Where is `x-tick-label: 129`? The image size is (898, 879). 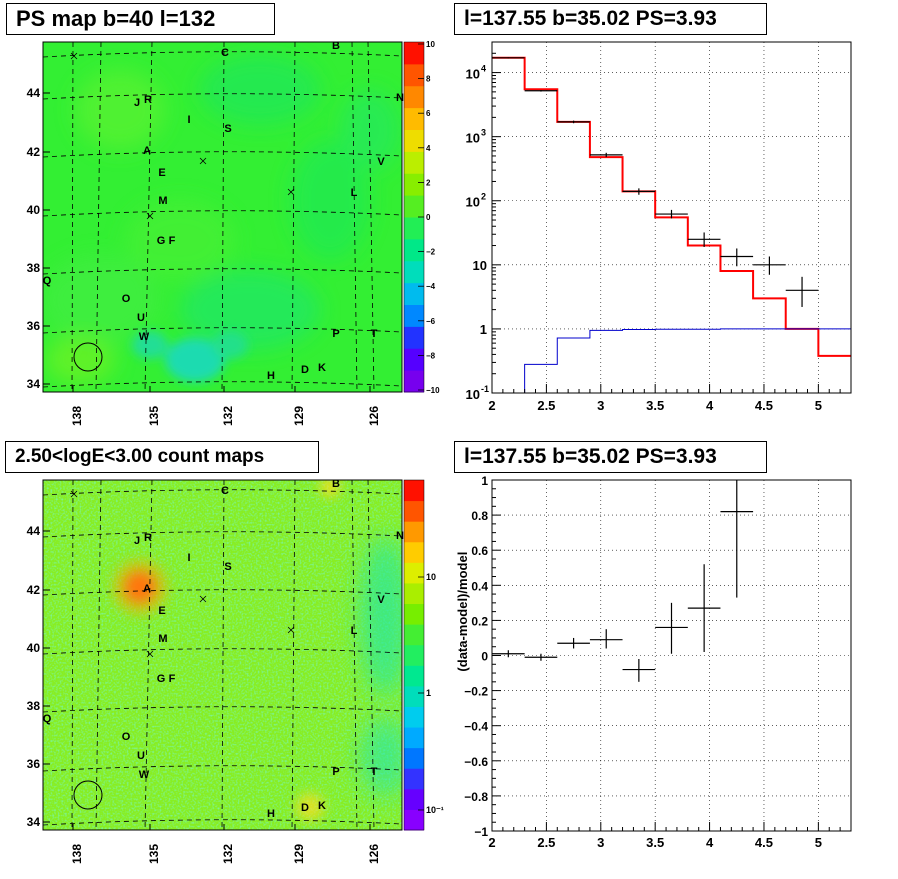 x-tick-label: 129 is located at coordinates (299, 416).